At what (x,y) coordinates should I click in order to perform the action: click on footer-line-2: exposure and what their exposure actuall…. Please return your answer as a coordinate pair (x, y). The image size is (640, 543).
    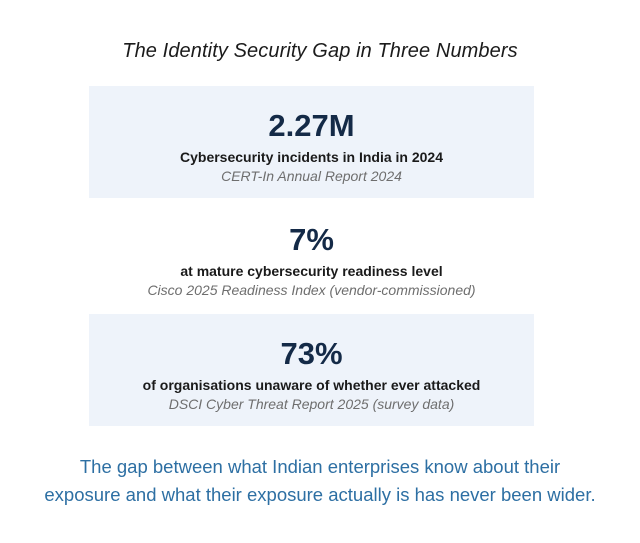
    Looking at the image, I should click on (320, 494).